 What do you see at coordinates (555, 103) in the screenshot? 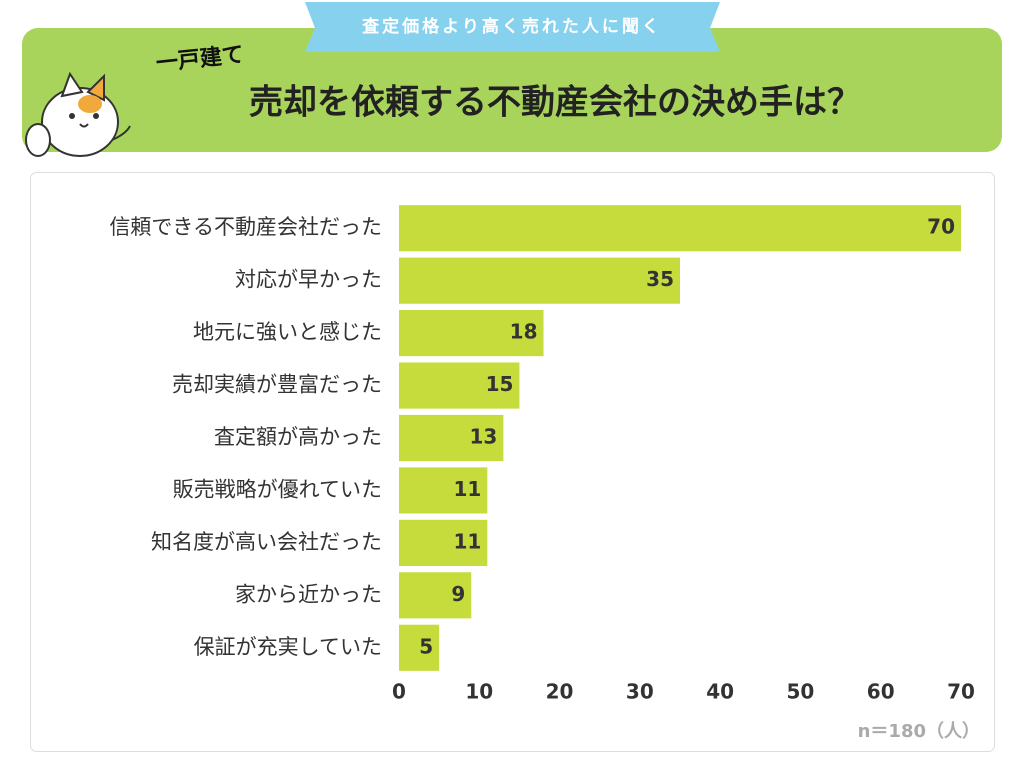
I see `chart-title: 売却を依頼する不動産会社の決め手は？` at bounding box center [555, 103].